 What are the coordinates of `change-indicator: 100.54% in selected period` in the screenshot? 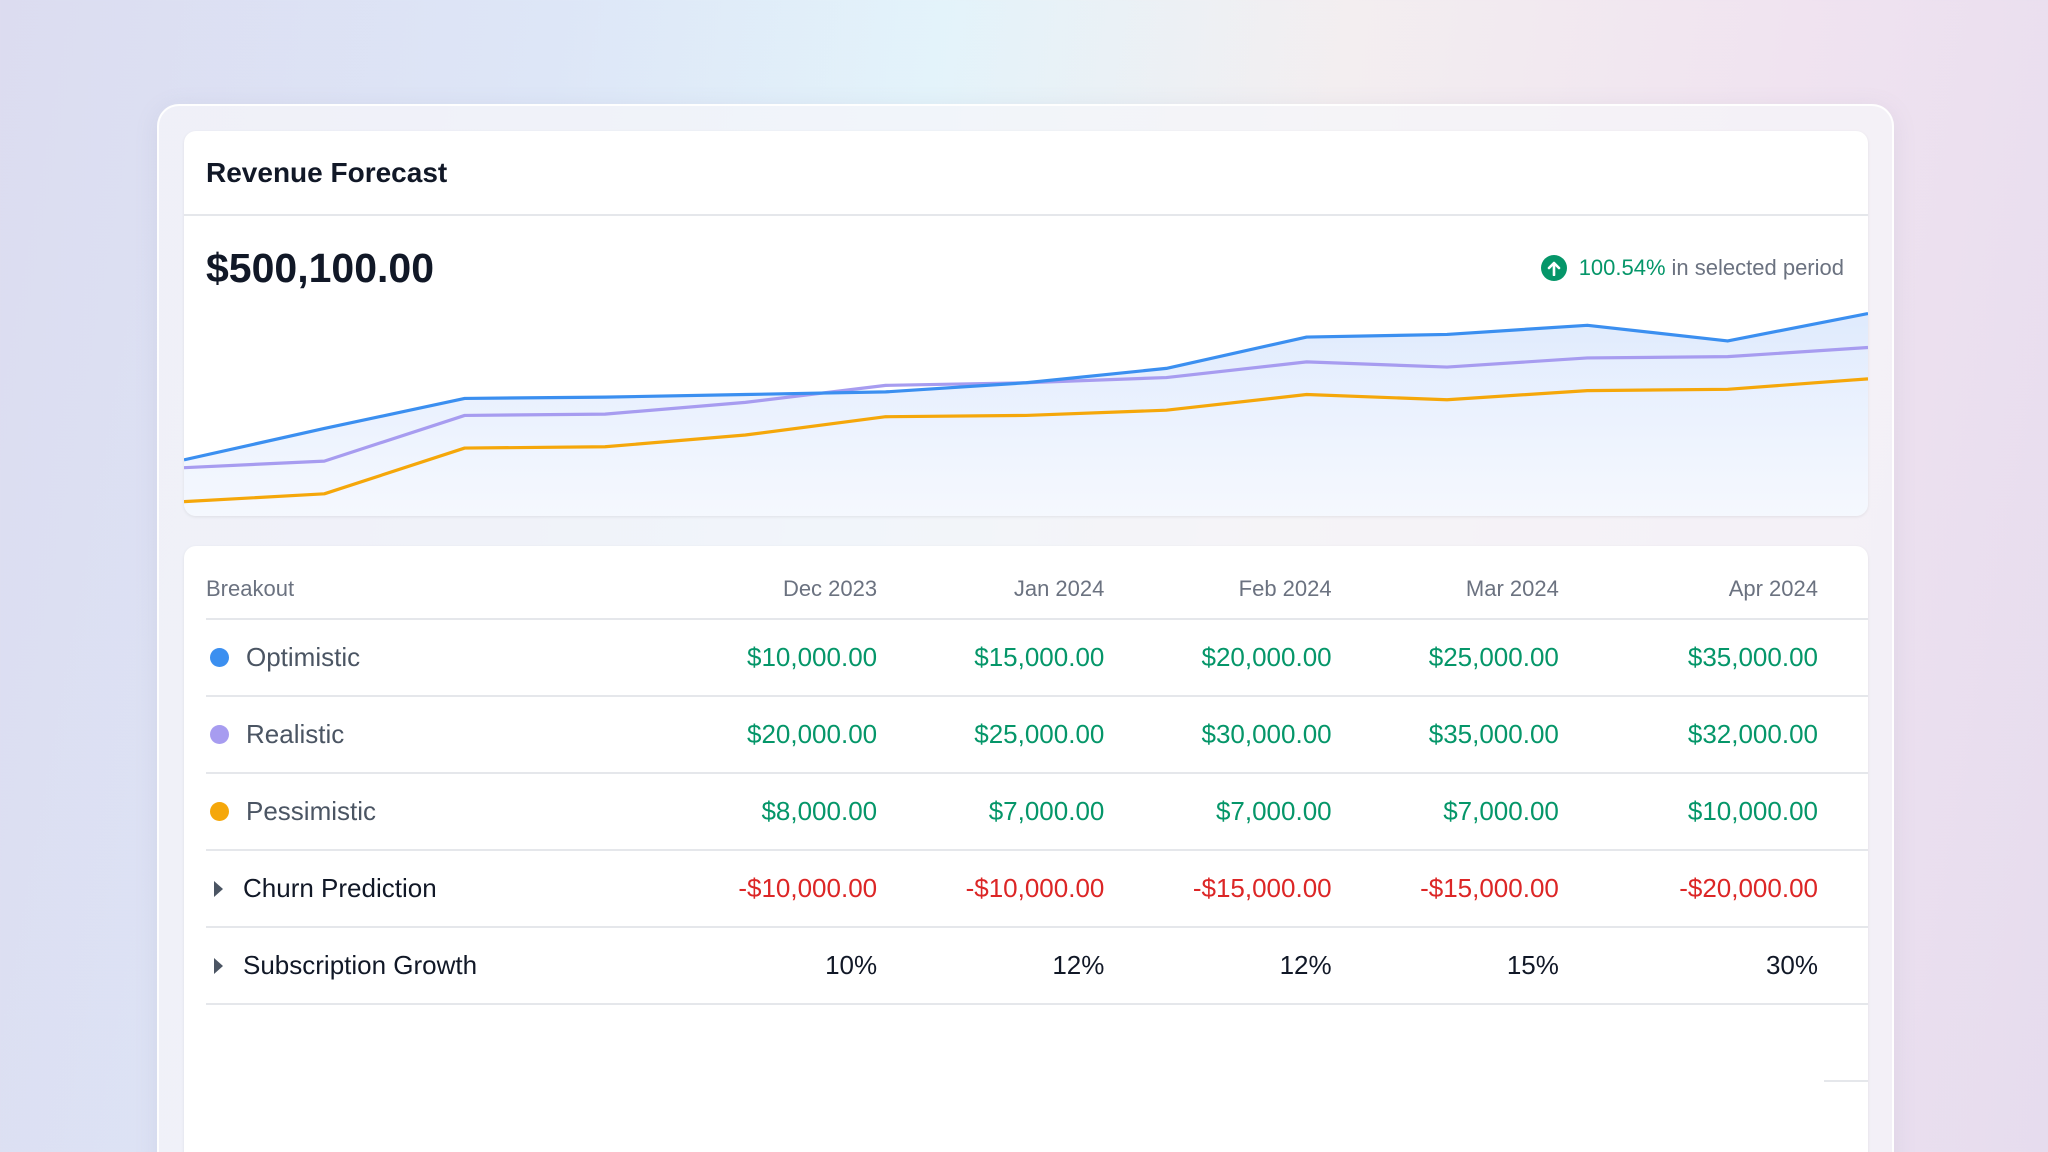 It's located at (1692, 268).